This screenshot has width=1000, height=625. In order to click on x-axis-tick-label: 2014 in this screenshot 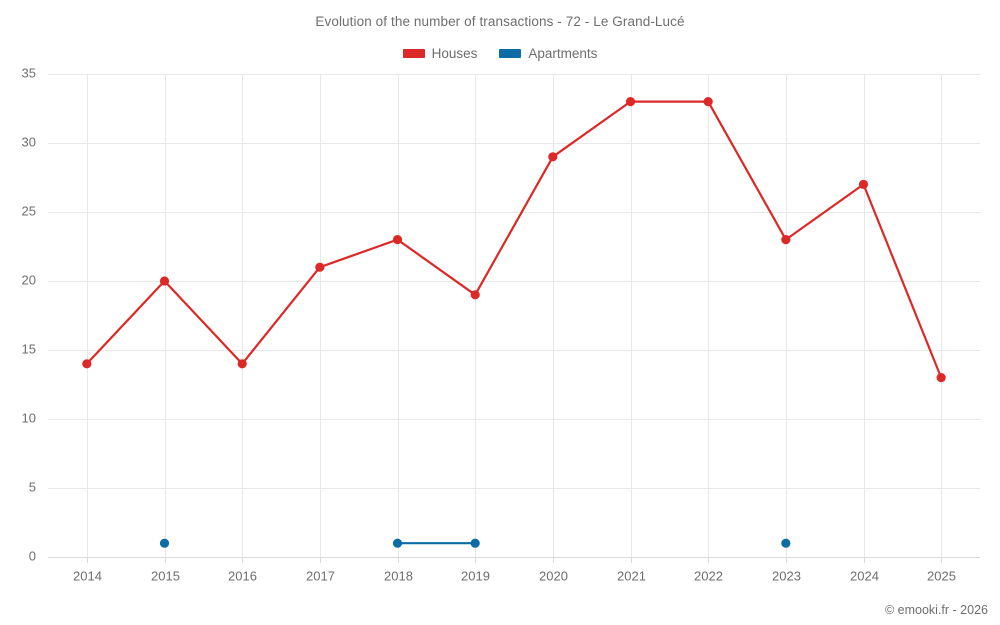, I will do `click(87, 576)`.